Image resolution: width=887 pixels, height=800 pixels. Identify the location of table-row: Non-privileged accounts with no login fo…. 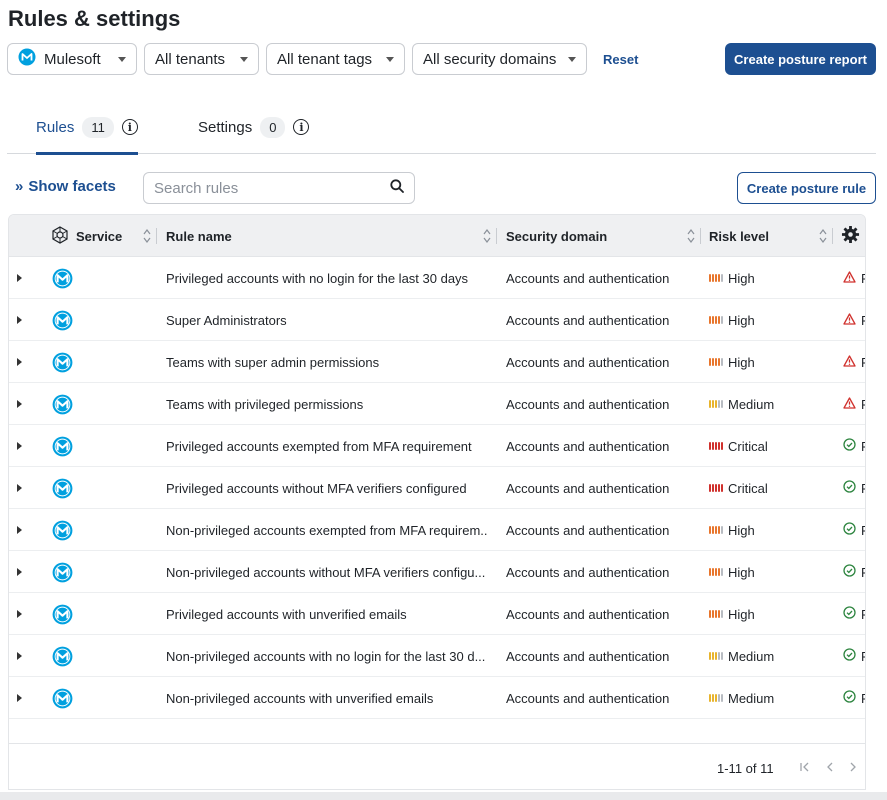
(437, 656).